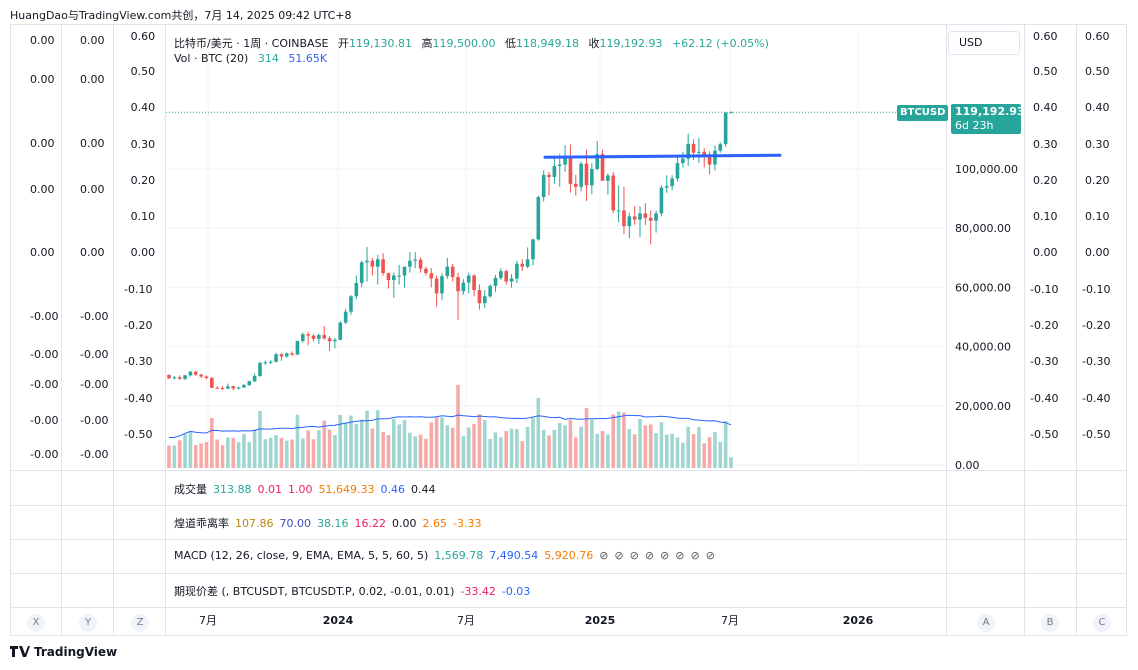  Describe the element at coordinates (1102, 623) in the screenshot. I see `axis-letter-c: C` at that location.